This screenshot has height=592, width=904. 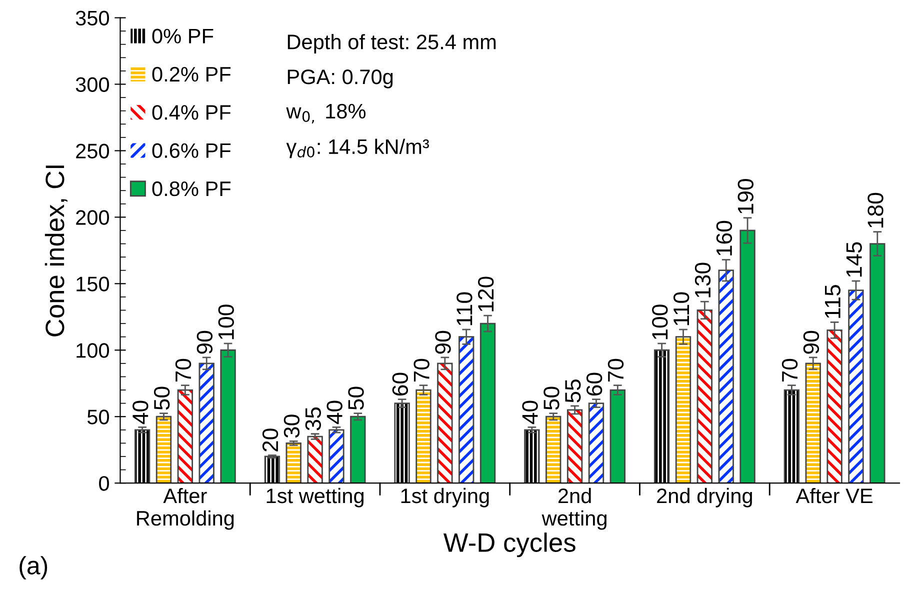 What do you see at coordinates (93, 350) in the screenshot?
I see `y-tick-label: 100` at bounding box center [93, 350].